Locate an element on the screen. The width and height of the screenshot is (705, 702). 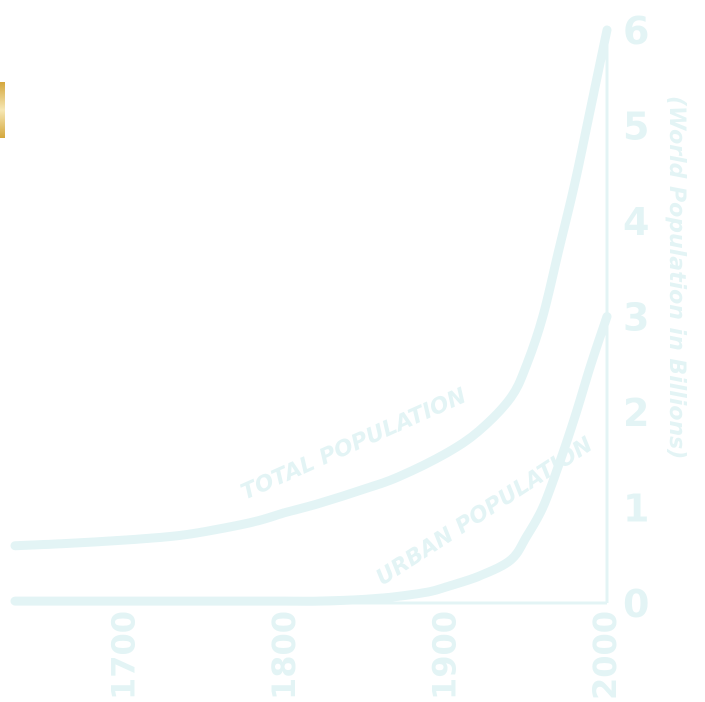
y-tick-0: 0 is located at coordinates (636, 604).